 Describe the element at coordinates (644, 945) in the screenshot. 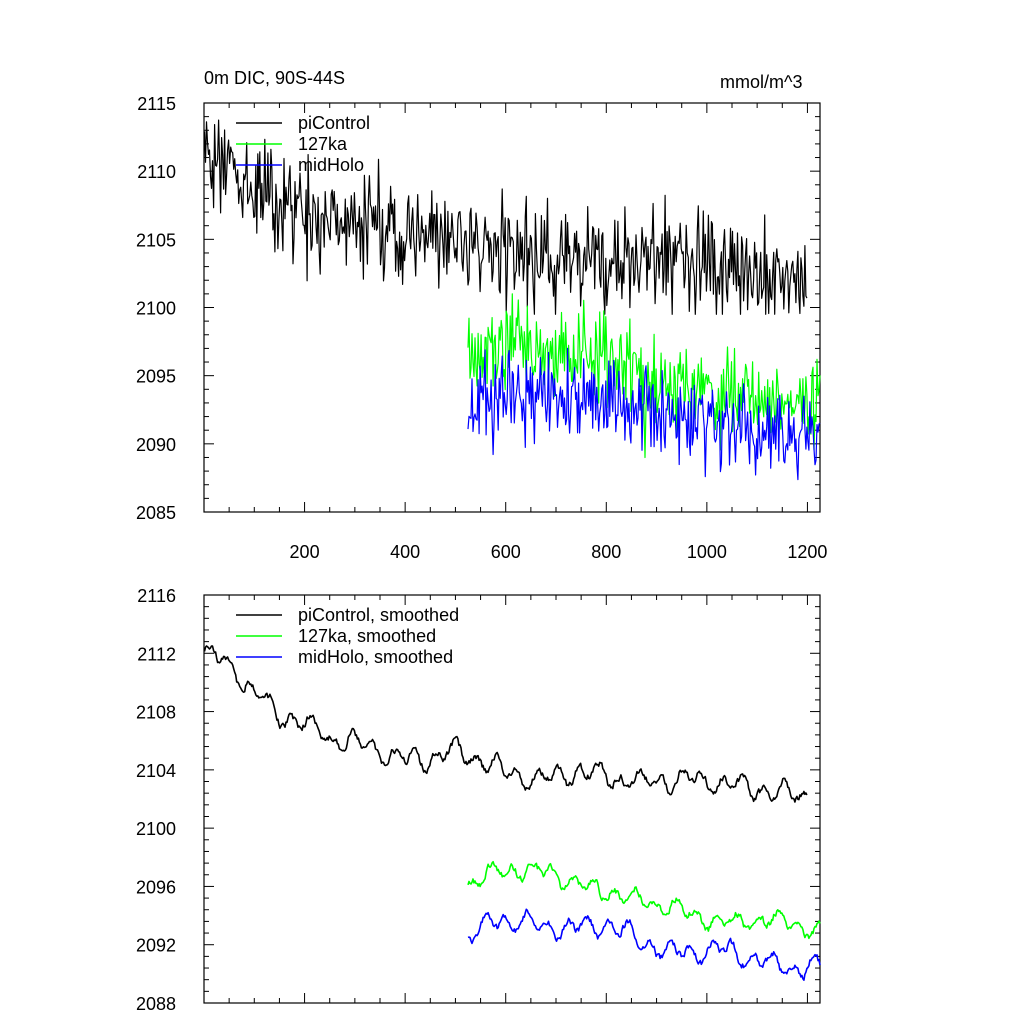

I see `series-line-midholo-smoothed` at that location.